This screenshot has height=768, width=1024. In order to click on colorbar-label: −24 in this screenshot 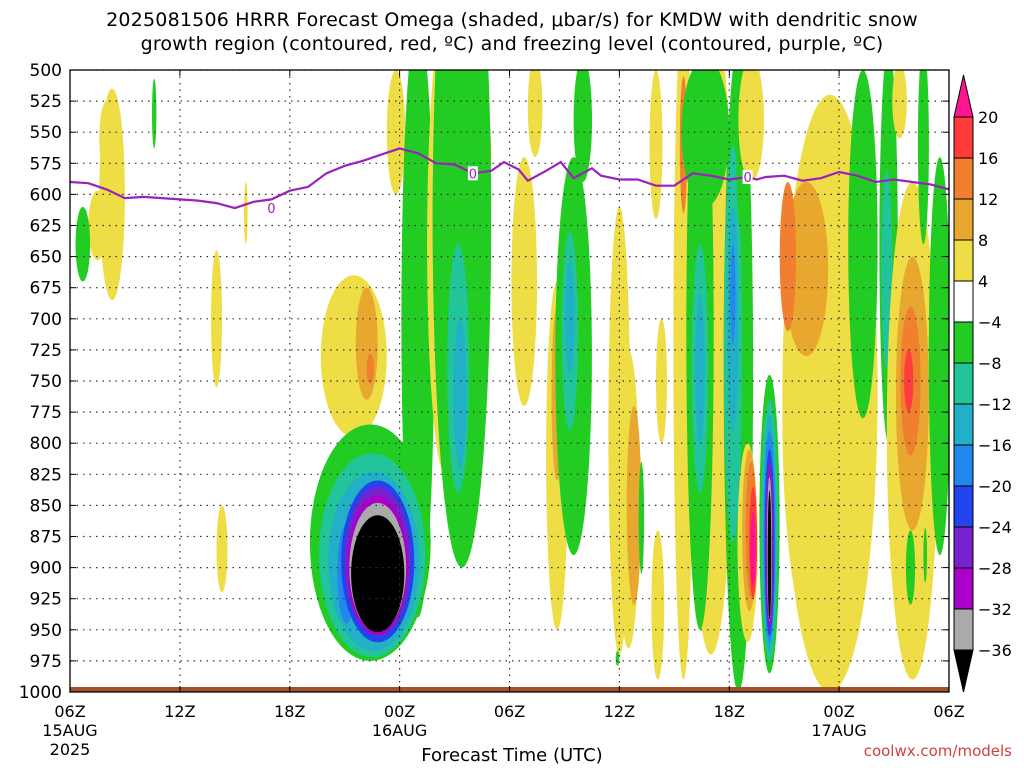, I will do `click(995, 527)`.